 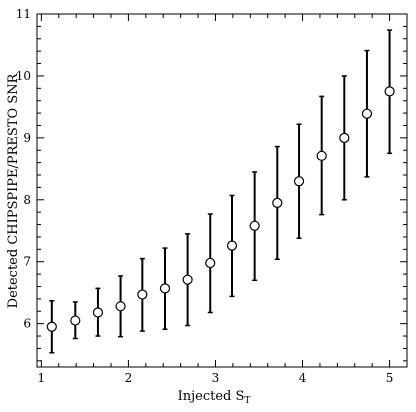 I want to click on x-axis-label-subscript: T, so click(x=247, y=401).